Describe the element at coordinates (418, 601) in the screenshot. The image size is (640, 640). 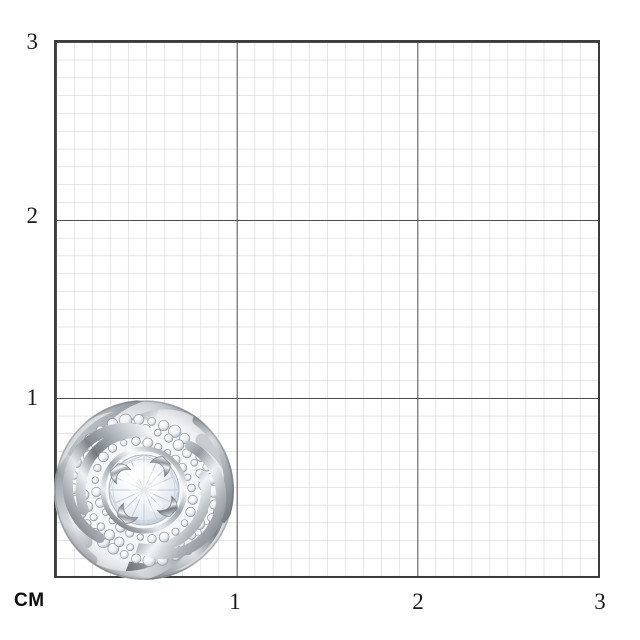
I see `x-axis-tick-2: 2` at that location.